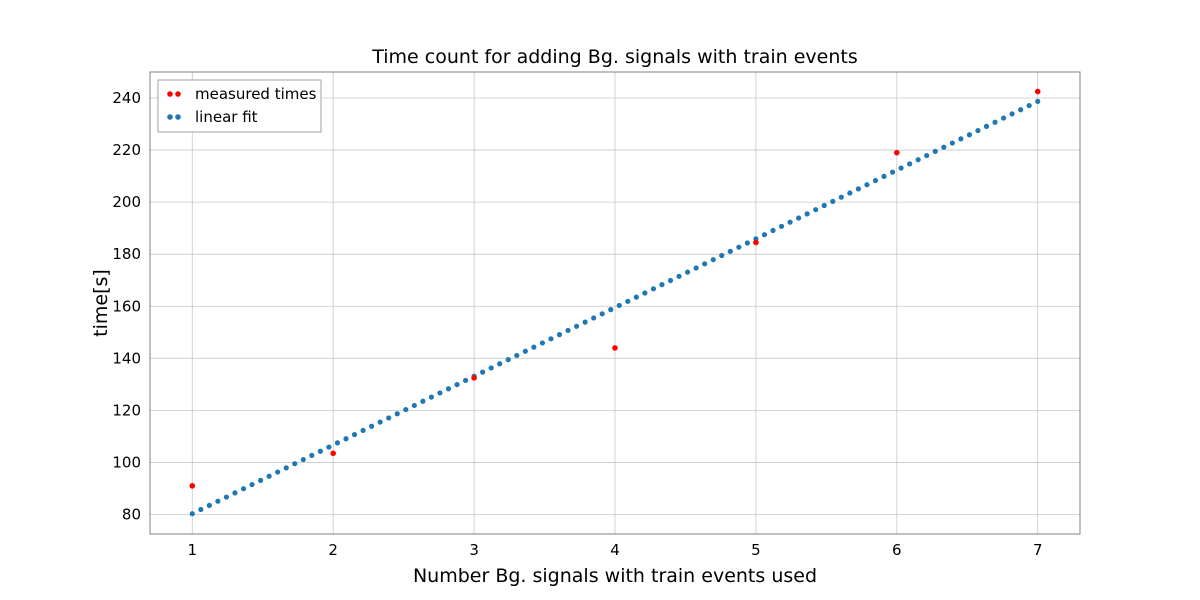  I want to click on x-tick-label: 4, so click(615, 550).